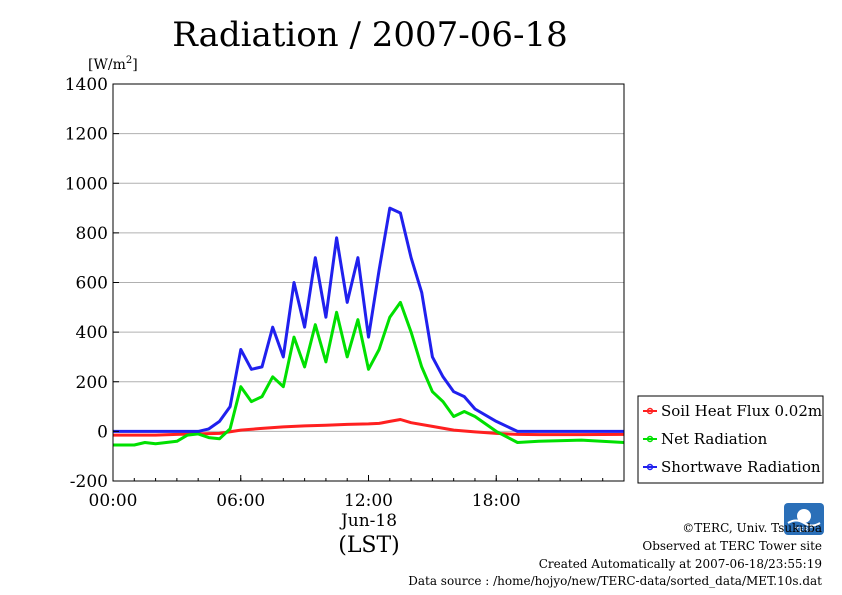 The width and height of the screenshot is (842, 595). I want to click on chart-title: Radiation / 2007-06-18, so click(370, 35).